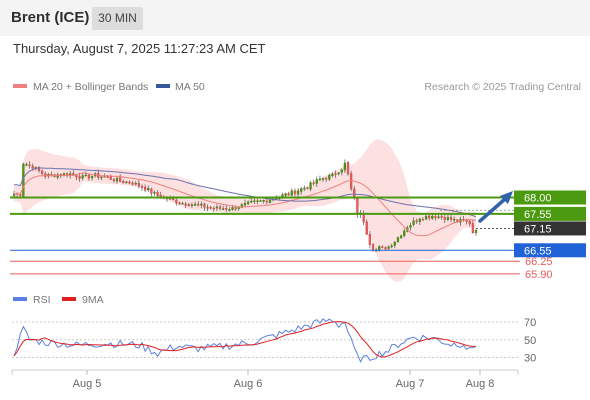 This screenshot has width=590, height=400. I want to click on timeframe-button: 30 MIN, so click(117, 18).